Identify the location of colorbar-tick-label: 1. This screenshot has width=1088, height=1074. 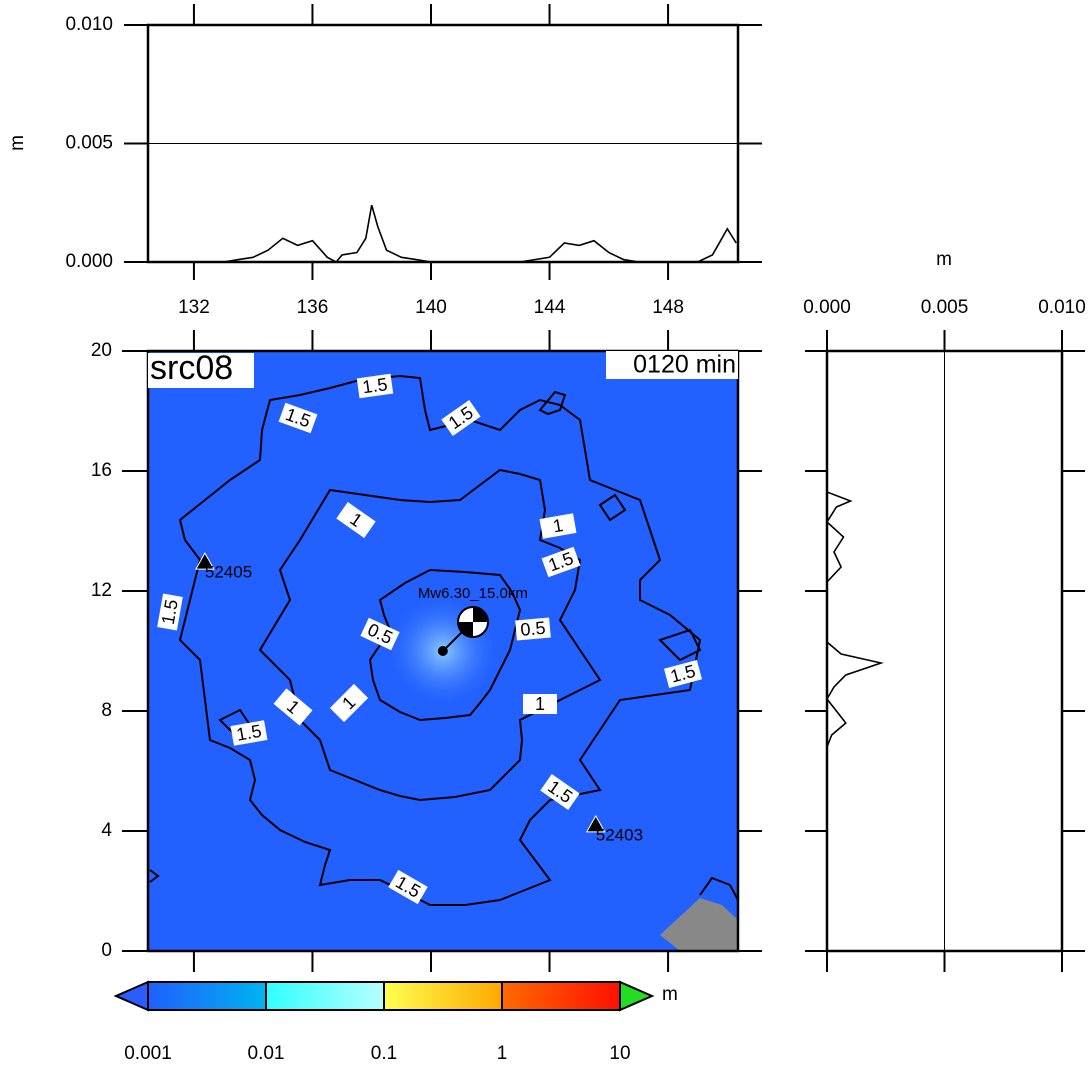
(502, 1053).